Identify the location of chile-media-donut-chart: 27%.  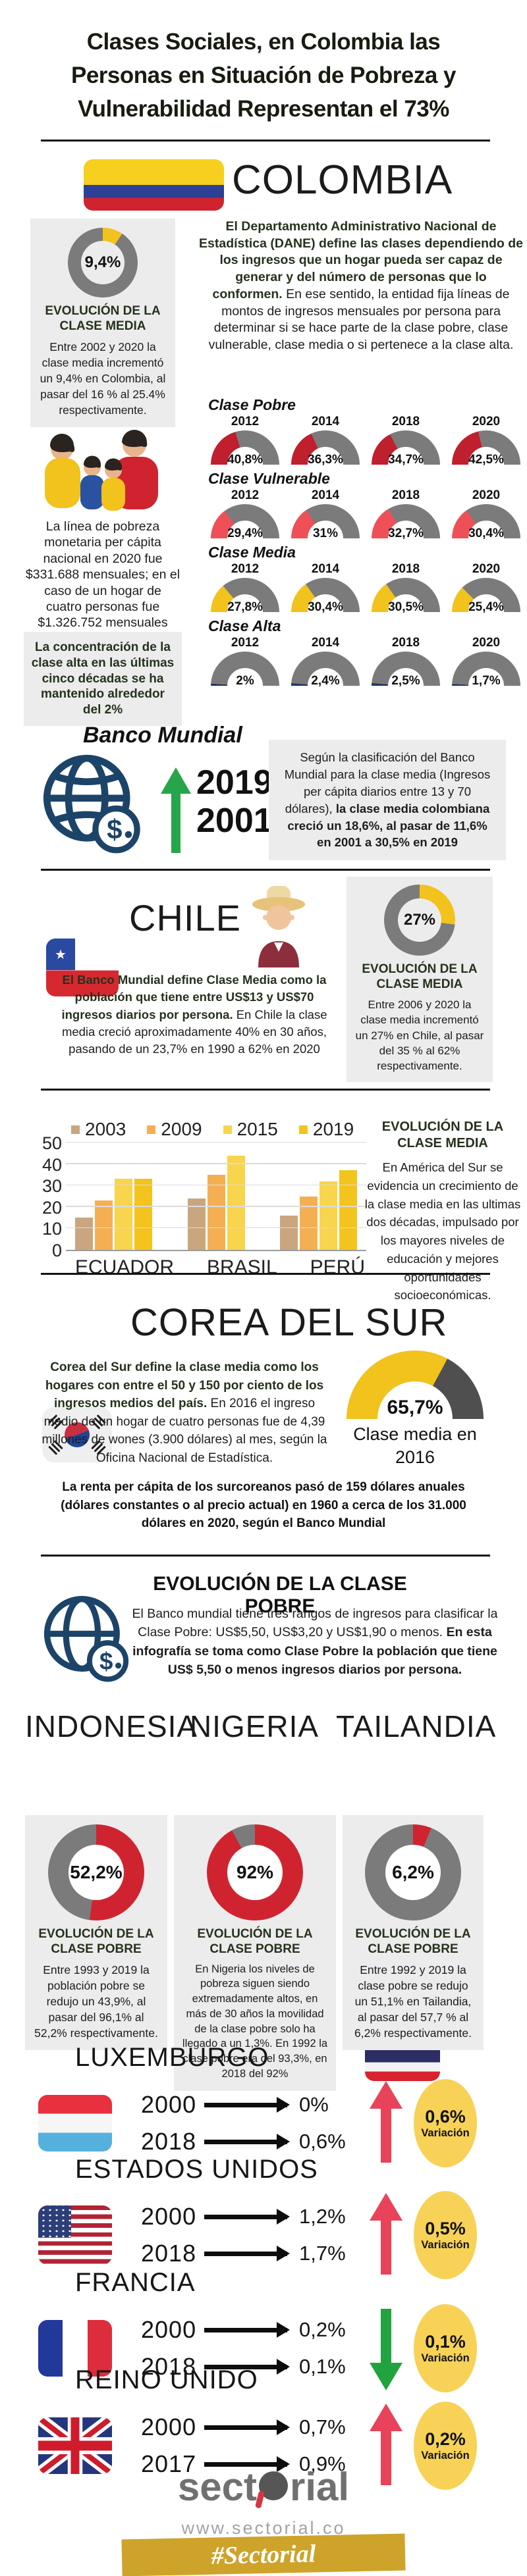
(419, 920).